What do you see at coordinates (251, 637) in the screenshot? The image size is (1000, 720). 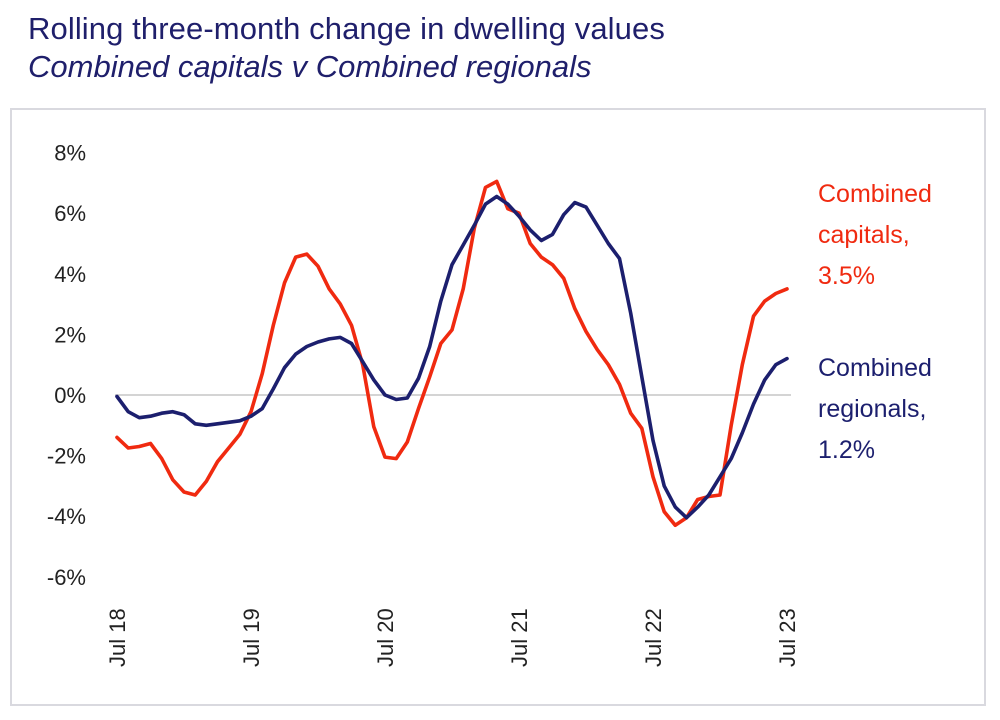 I see `x-tick-label: Jul 19` at bounding box center [251, 637].